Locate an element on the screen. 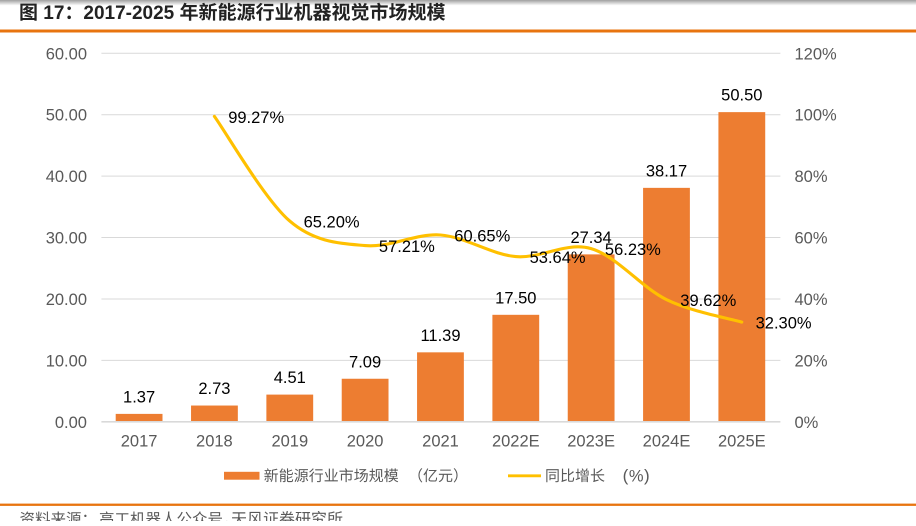 The image size is (916, 526). svg-text: 27.34 is located at coordinates (590, 238).